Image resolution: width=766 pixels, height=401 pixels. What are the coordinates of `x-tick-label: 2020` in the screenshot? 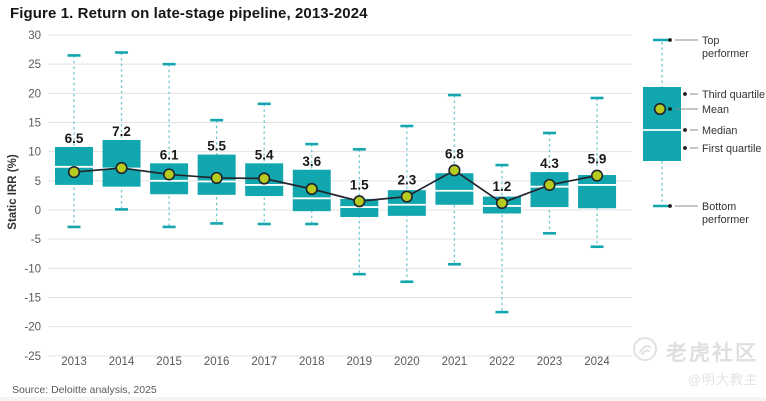 It's located at (407, 362).